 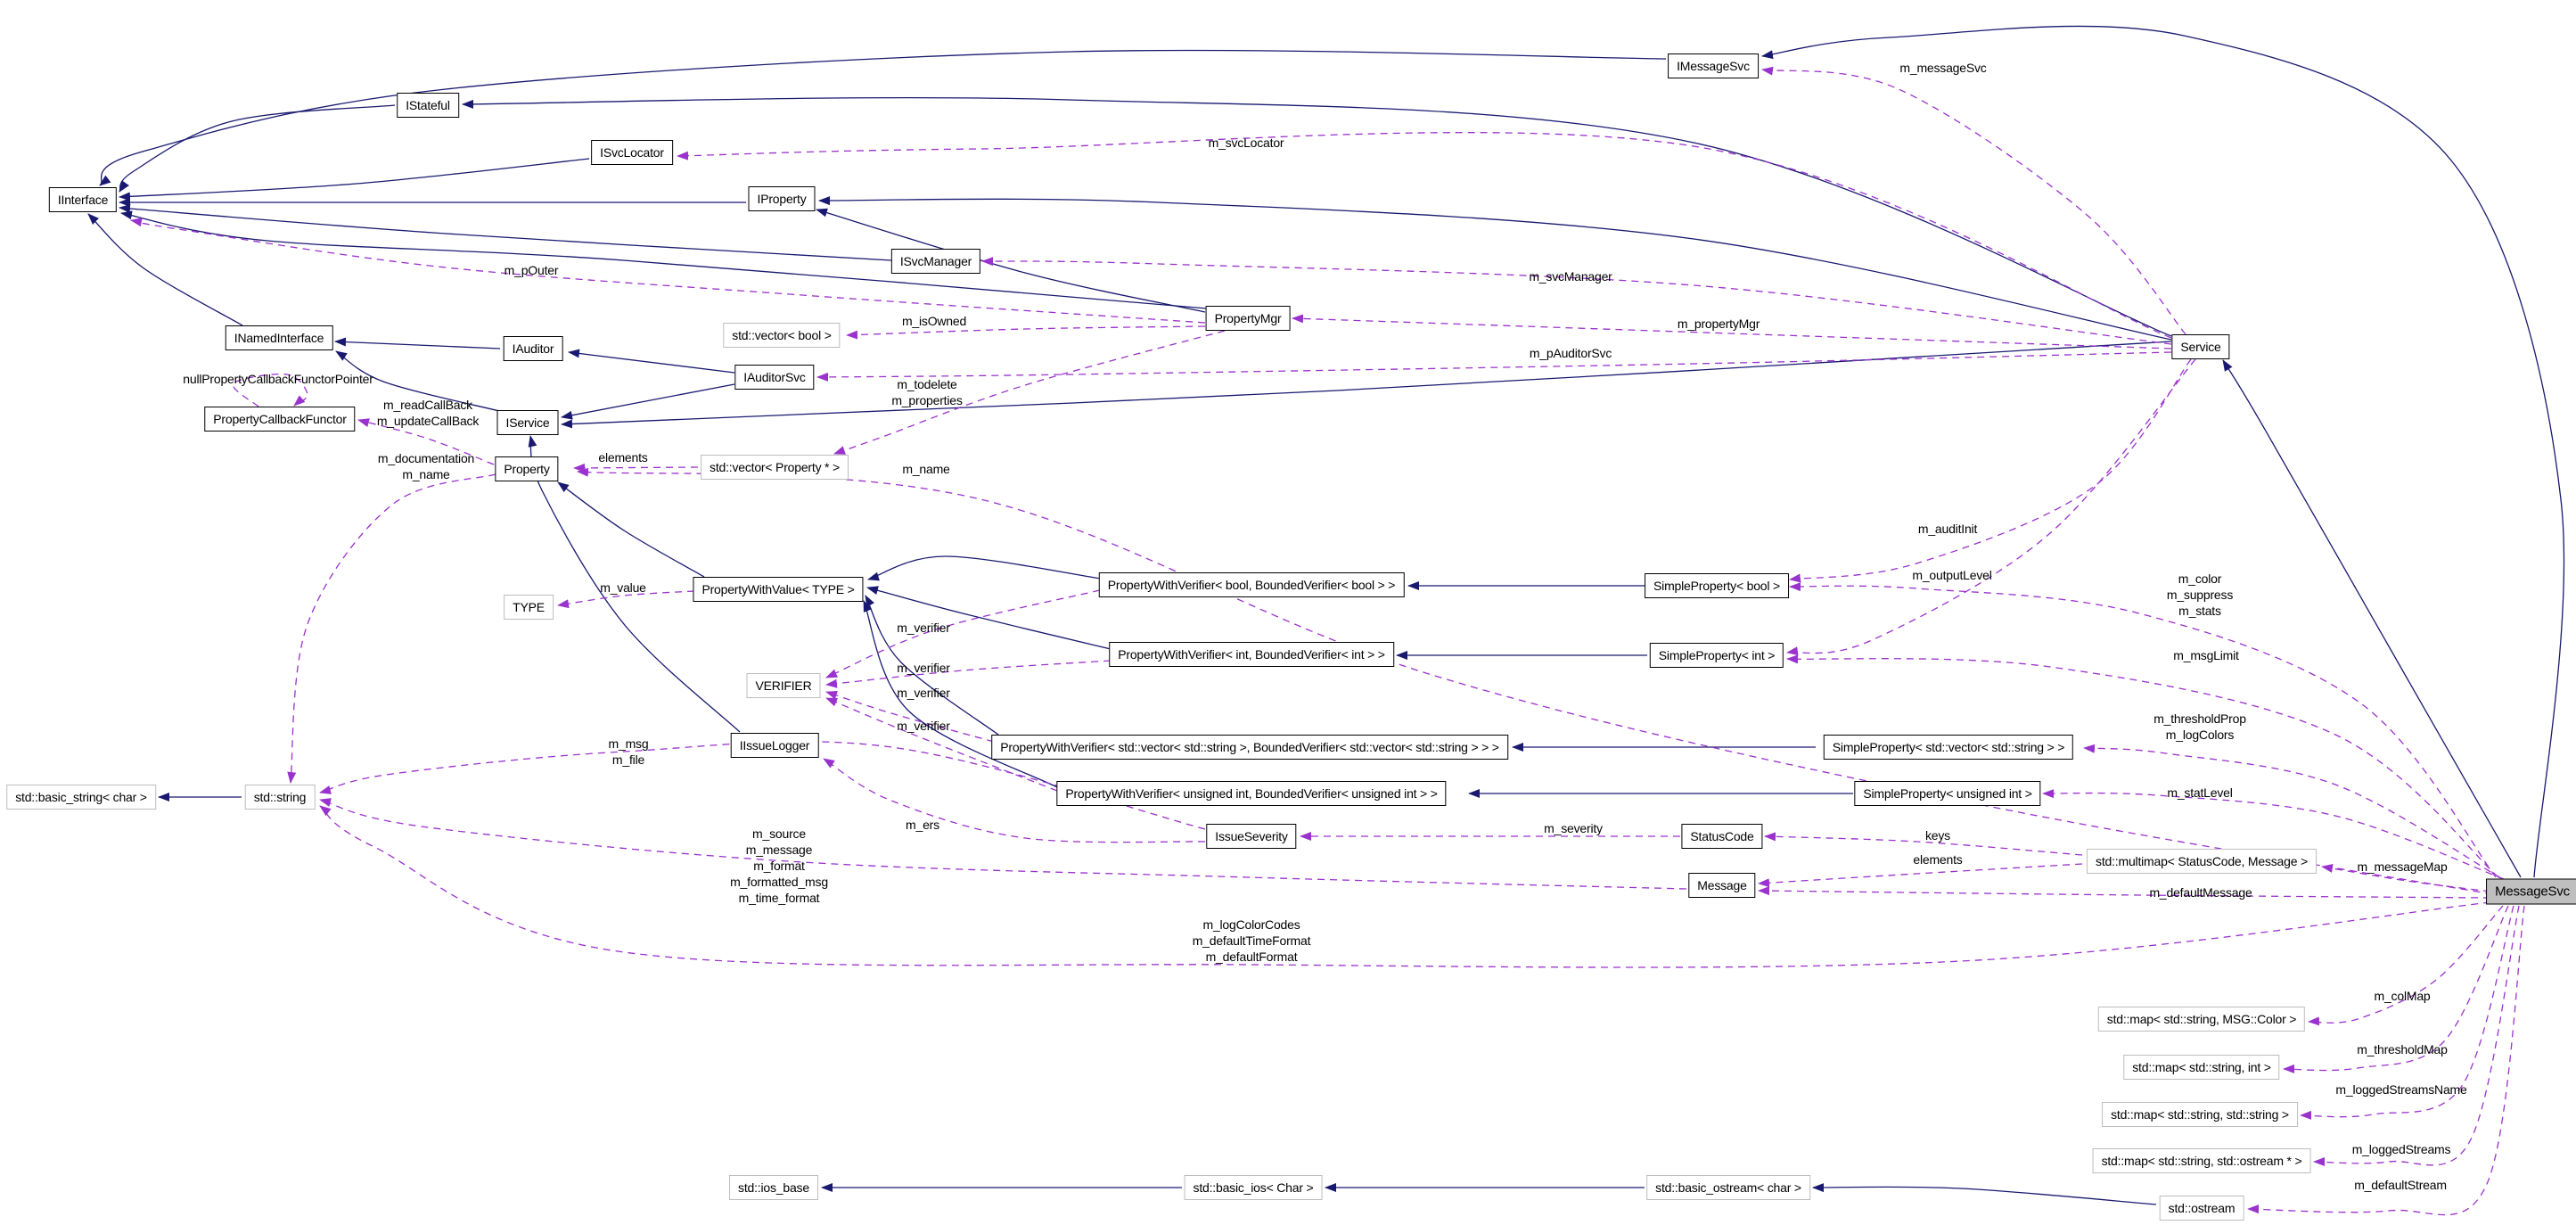 I want to click on node-multimap-statuscode-message: std::multimap< StatusCode, Message >, so click(x=2202, y=861).